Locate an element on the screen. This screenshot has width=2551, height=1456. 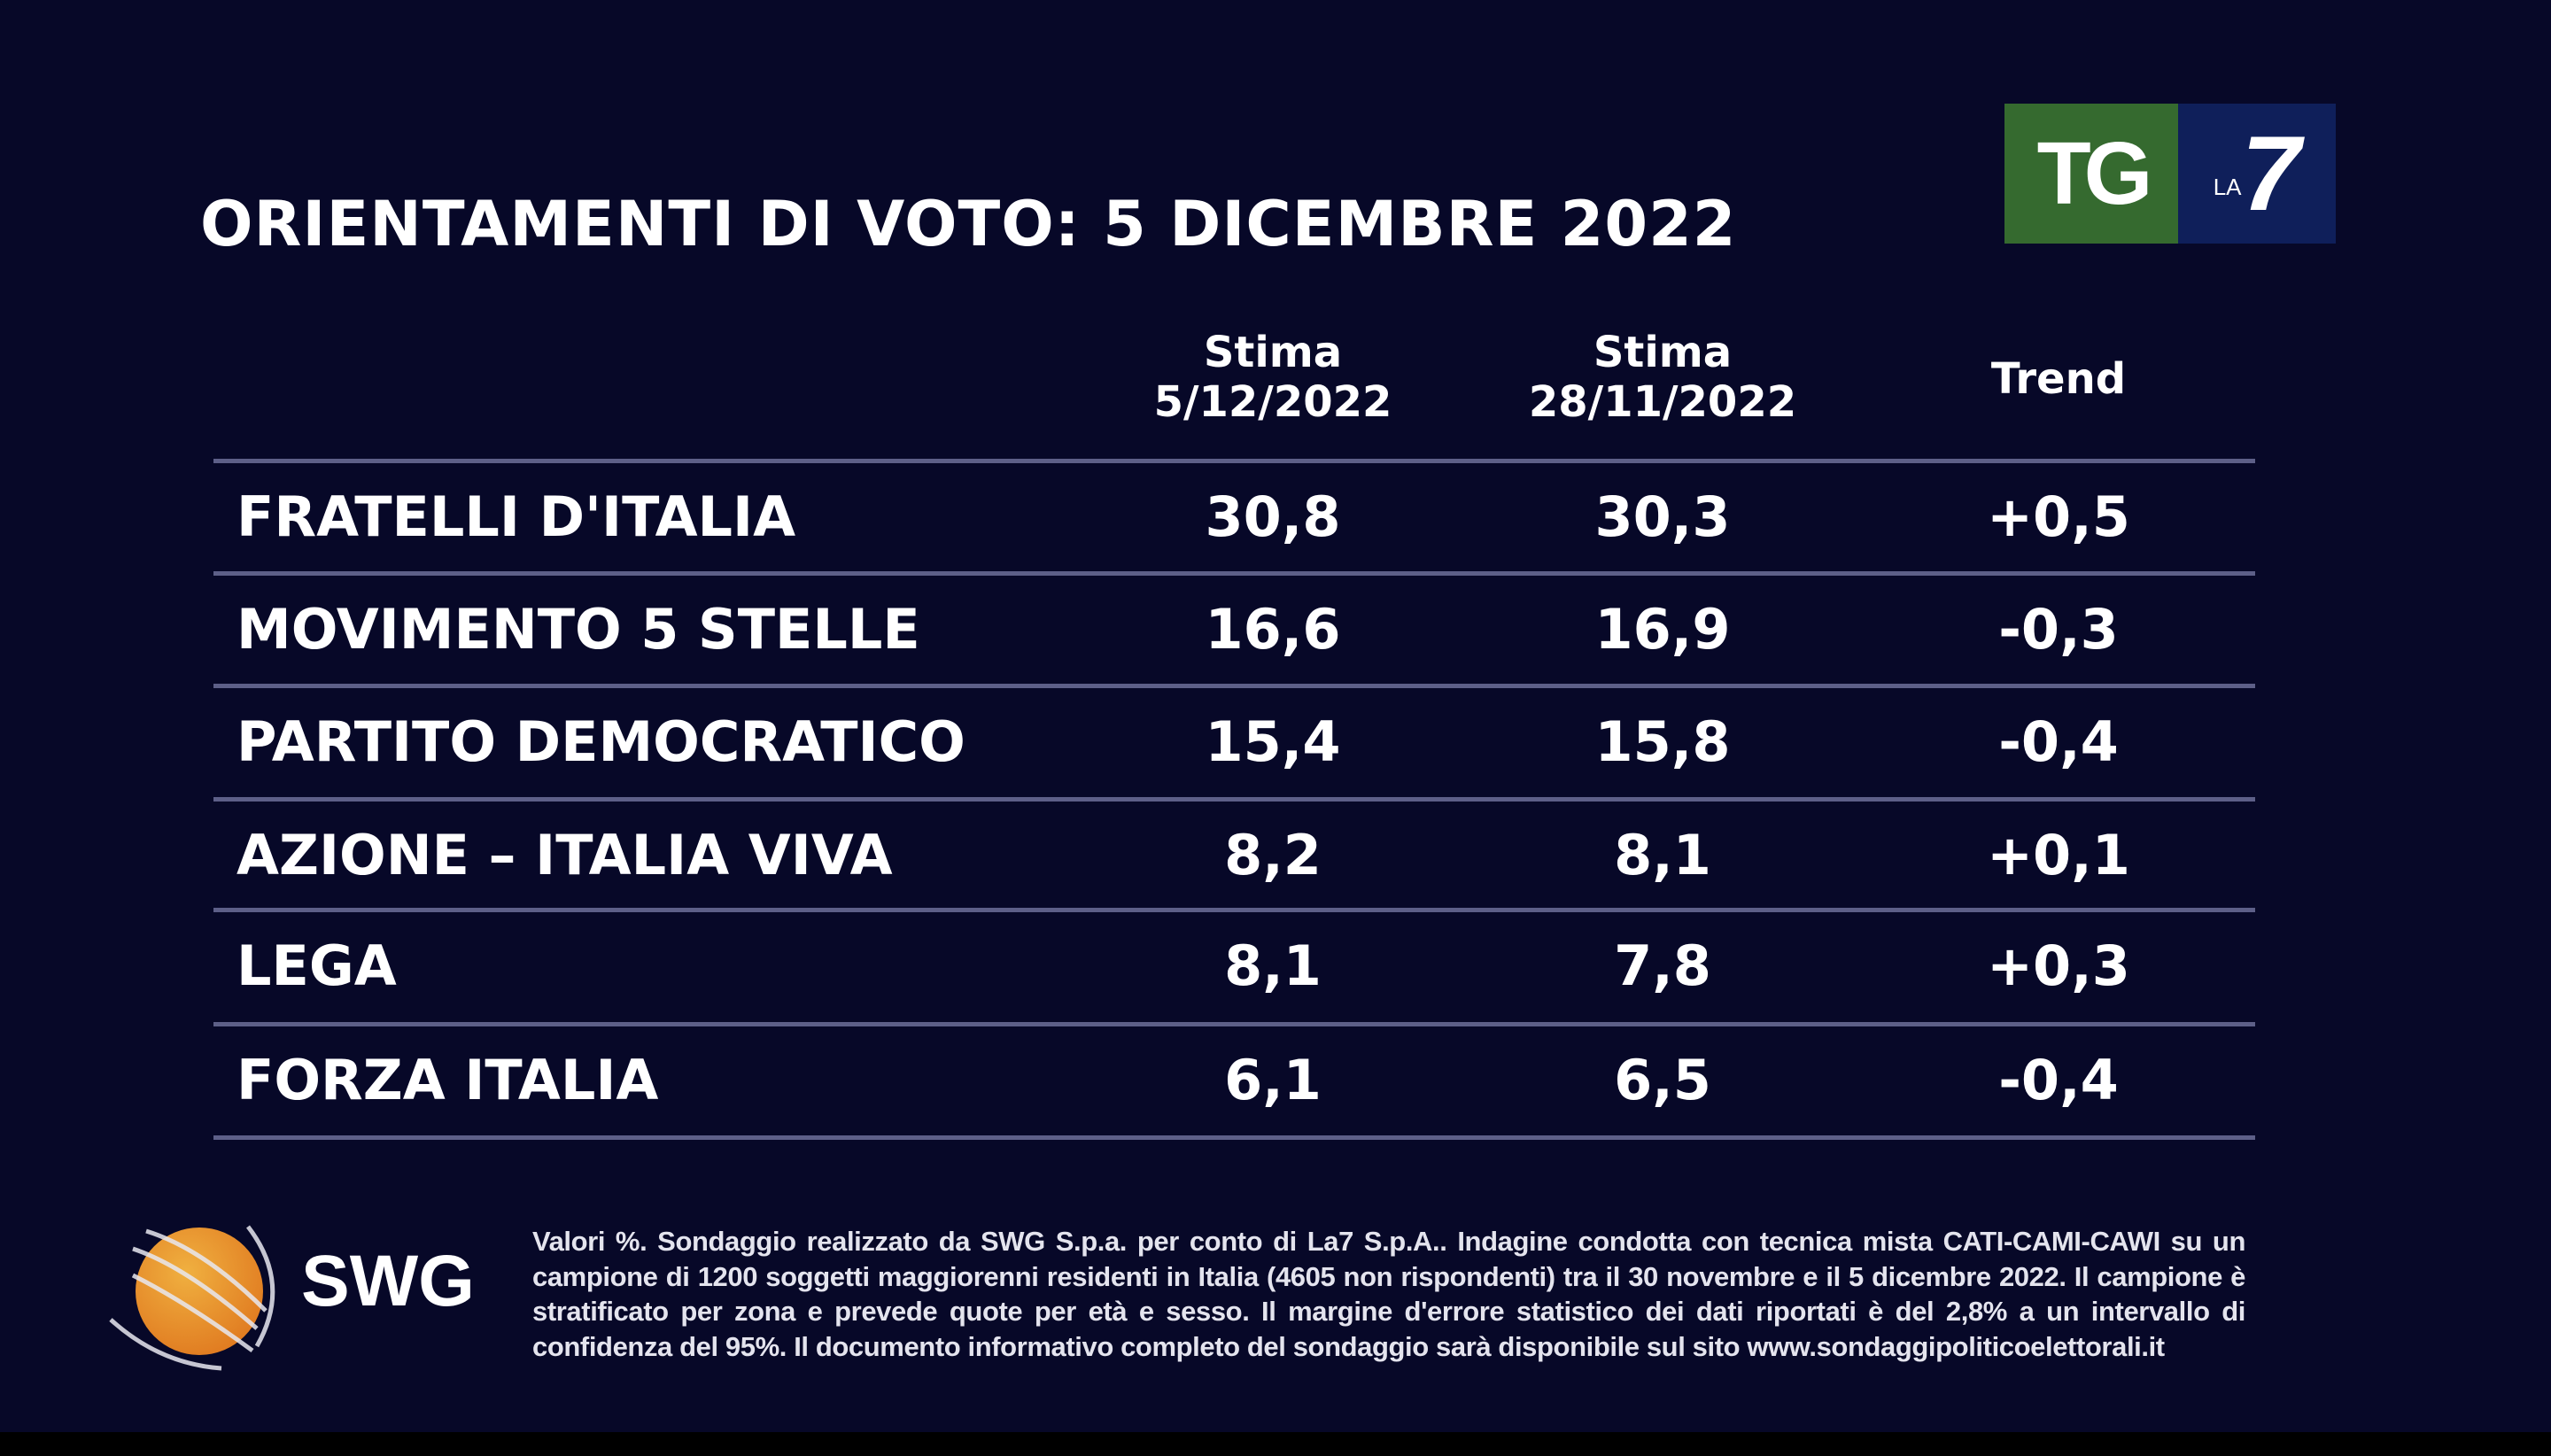
bottom-bar is located at coordinates (1275, 1444).